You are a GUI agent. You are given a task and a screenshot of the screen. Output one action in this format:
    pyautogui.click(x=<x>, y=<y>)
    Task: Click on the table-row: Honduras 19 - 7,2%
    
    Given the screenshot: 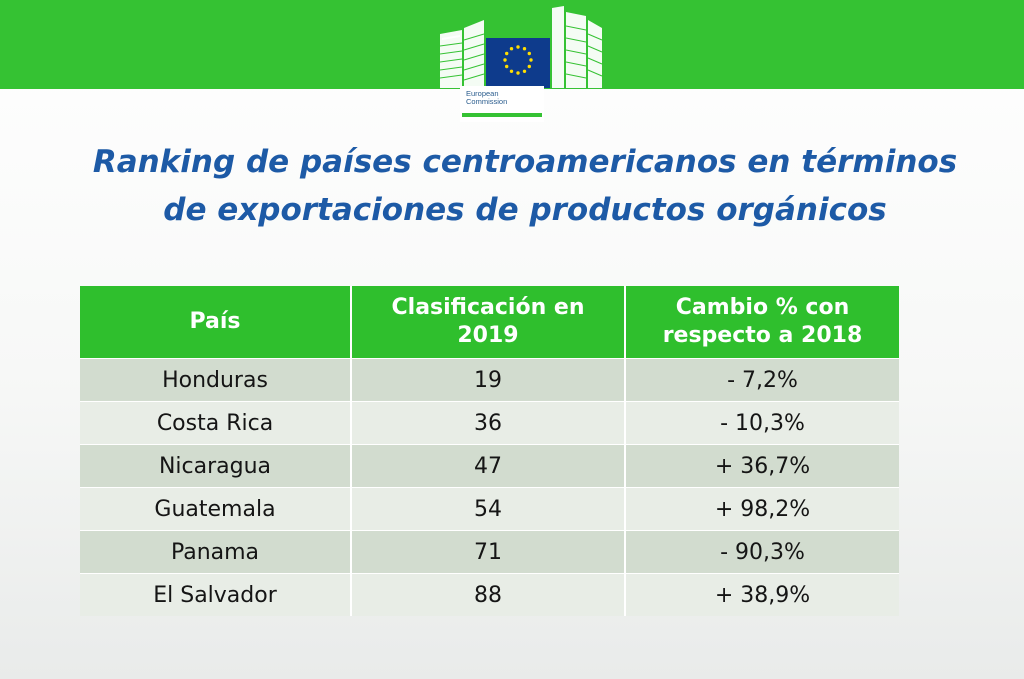 What is the action you would take?
    pyautogui.click(x=489, y=379)
    